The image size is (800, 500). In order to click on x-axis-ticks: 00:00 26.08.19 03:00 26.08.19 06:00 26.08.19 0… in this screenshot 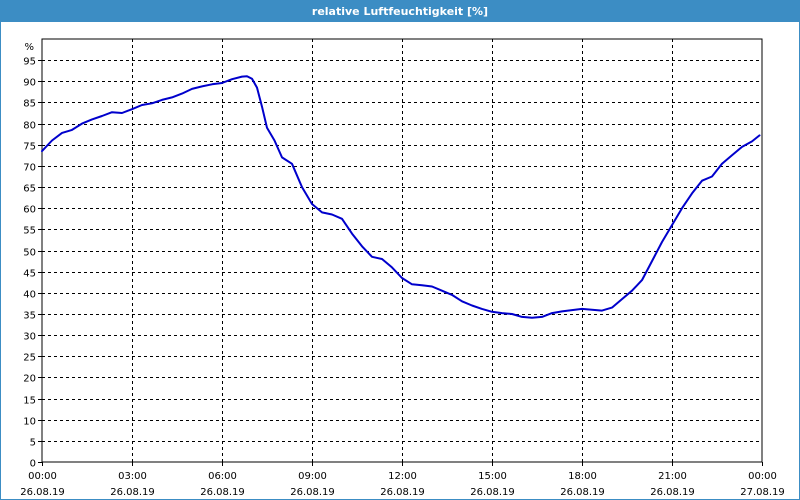, I will do `click(402, 480)`.